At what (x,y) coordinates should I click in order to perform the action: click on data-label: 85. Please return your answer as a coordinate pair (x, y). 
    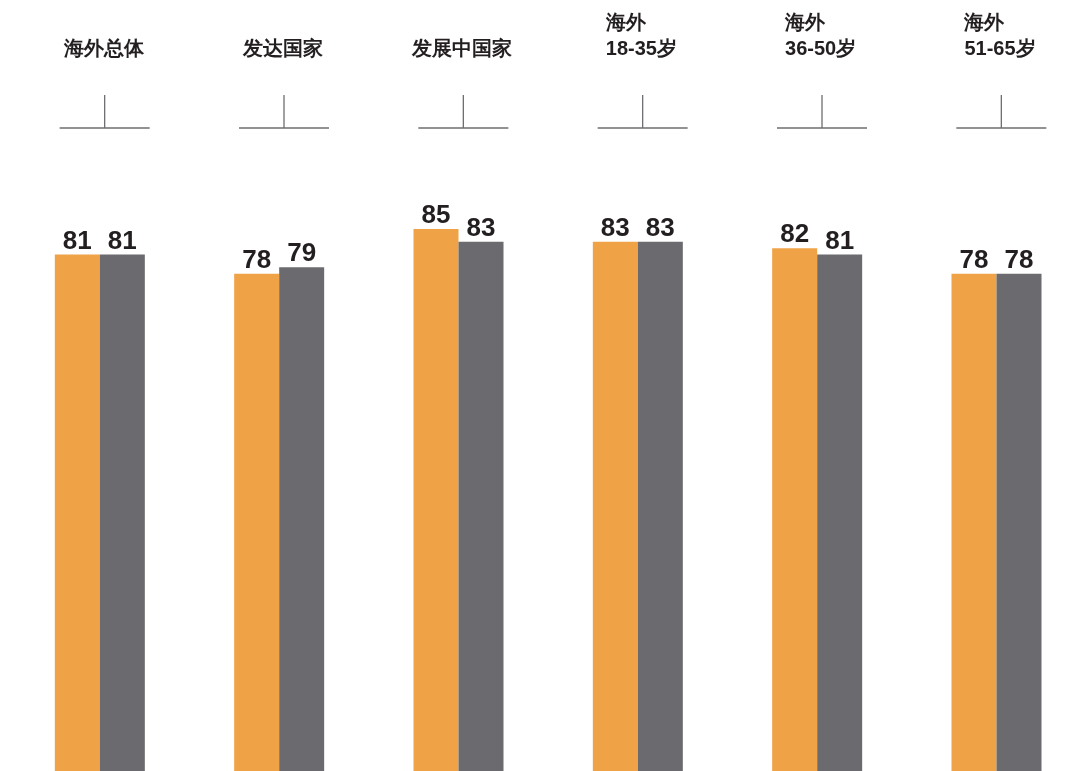
    Looking at the image, I should click on (436, 214).